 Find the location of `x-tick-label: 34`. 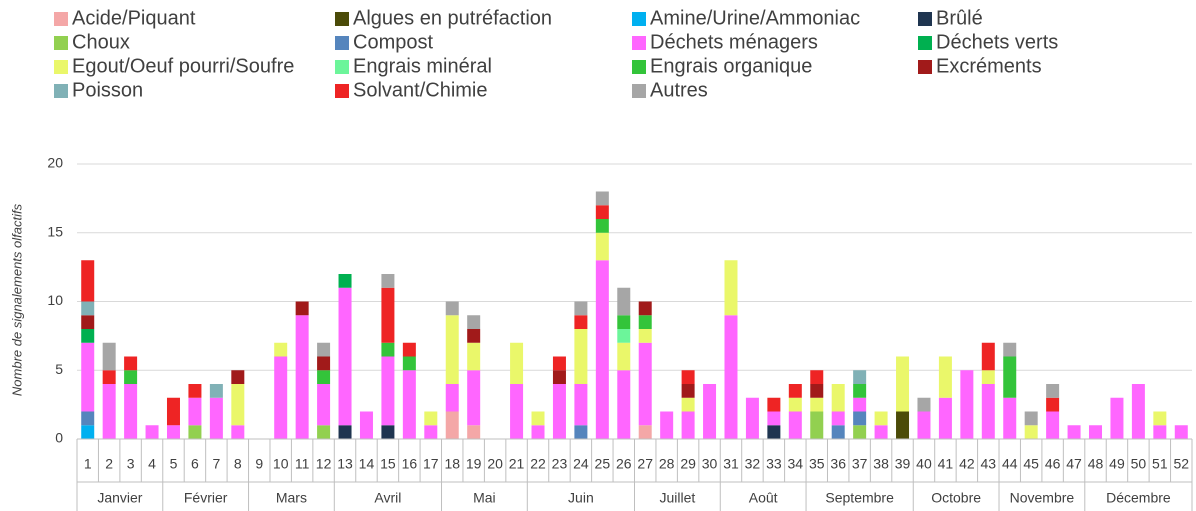

x-tick-label: 34 is located at coordinates (796, 464).